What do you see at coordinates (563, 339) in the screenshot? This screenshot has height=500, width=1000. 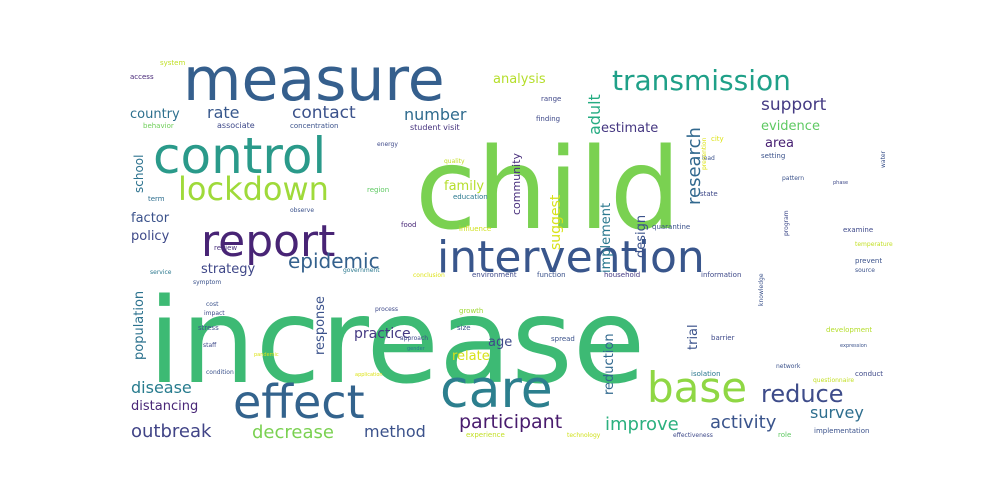 I see `cloud-word-spread: spread` at bounding box center [563, 339].